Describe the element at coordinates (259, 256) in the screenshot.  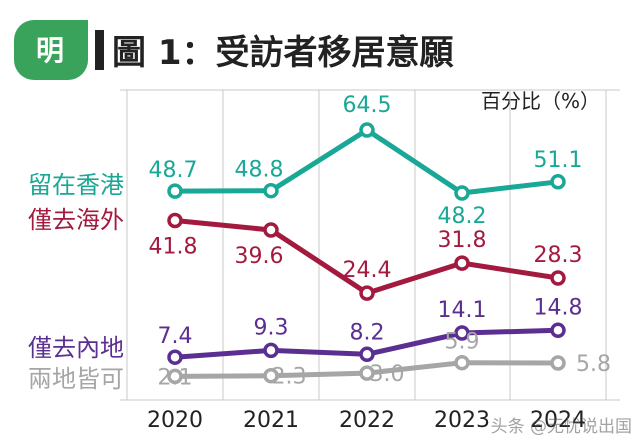
I see `series-1-value-label: 39.6` at that location.